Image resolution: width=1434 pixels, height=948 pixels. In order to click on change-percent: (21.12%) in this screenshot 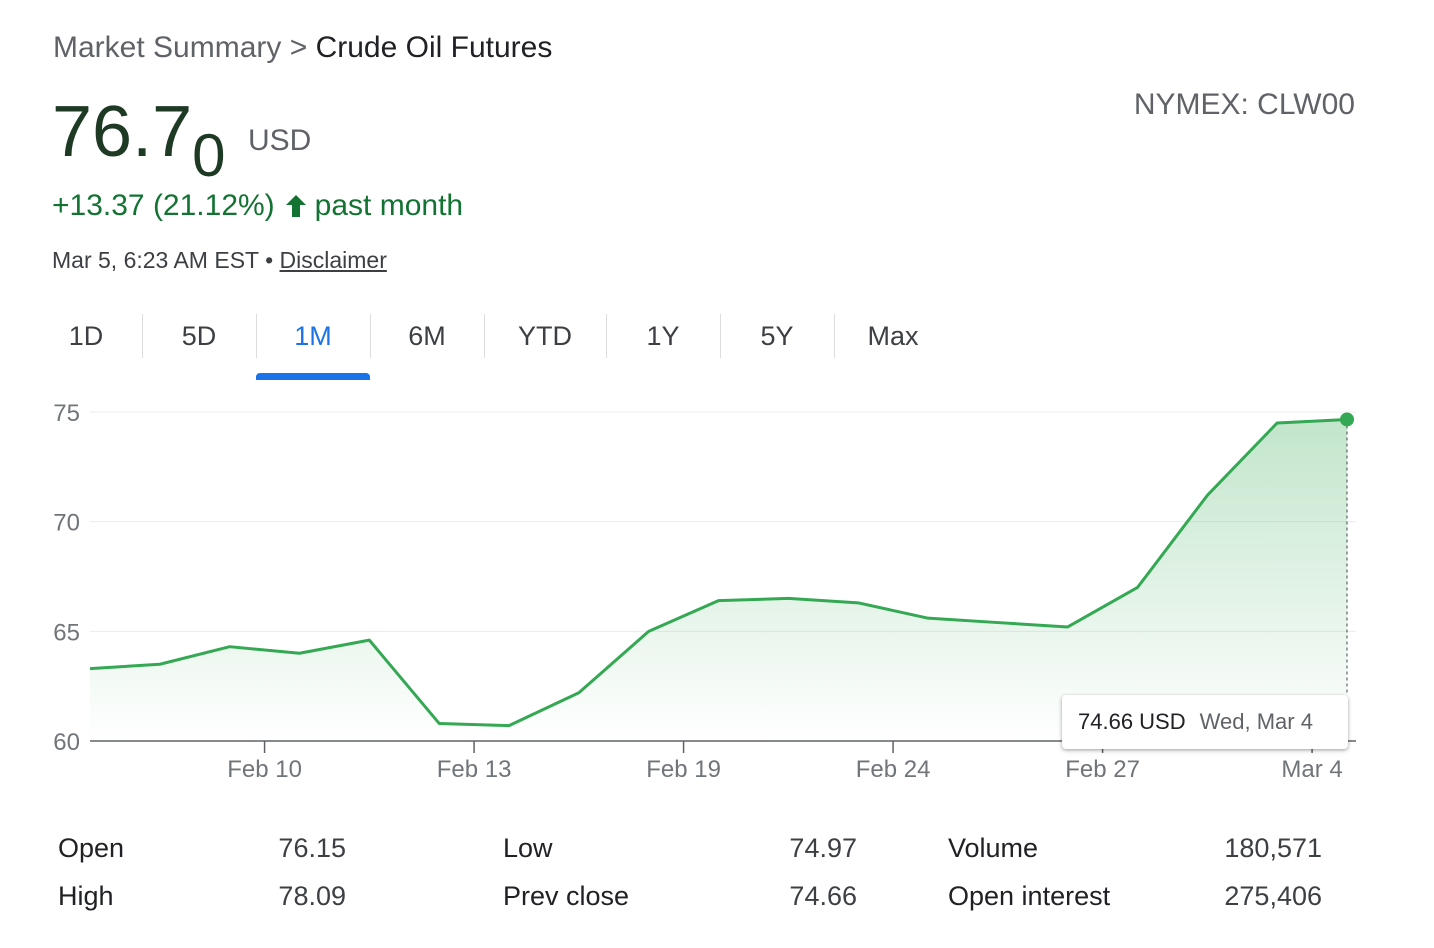, I will do `click(213, 205)`.